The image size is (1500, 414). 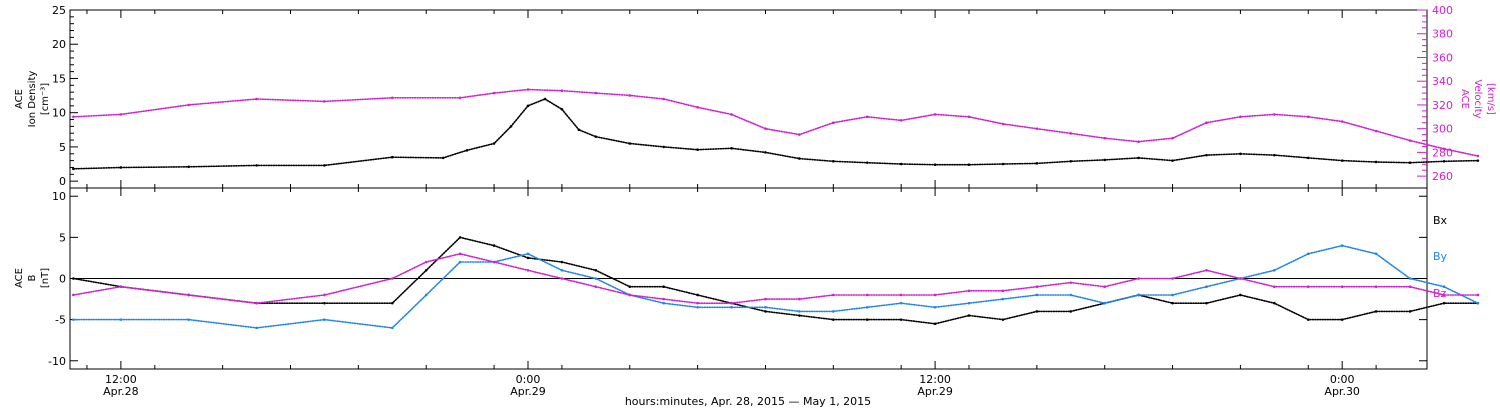 I want to click on b-y-tick-label: -5, so click(x=60, y=320).